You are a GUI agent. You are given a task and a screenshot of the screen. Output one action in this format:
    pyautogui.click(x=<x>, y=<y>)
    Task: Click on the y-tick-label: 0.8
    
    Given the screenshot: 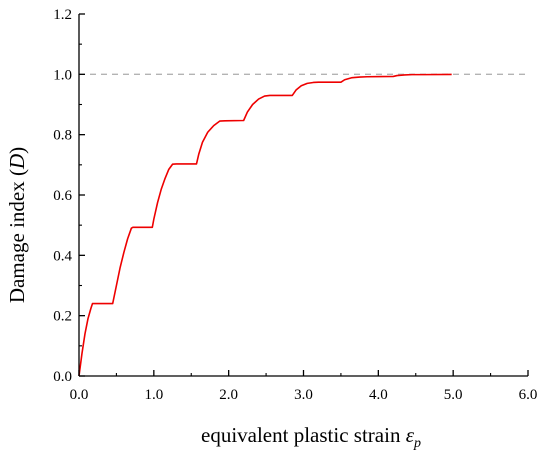 What is the action you would take?
    pyautogui.click(x=62, y=136)
    